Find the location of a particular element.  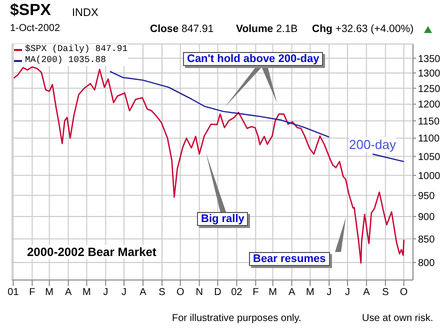

annotation: Bear resumes is located at coordinates (289, 259).